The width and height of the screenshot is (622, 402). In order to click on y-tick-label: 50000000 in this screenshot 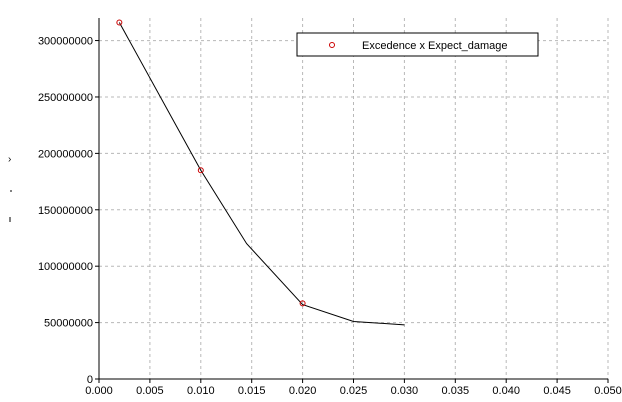, I will do `click(68, 324)`.